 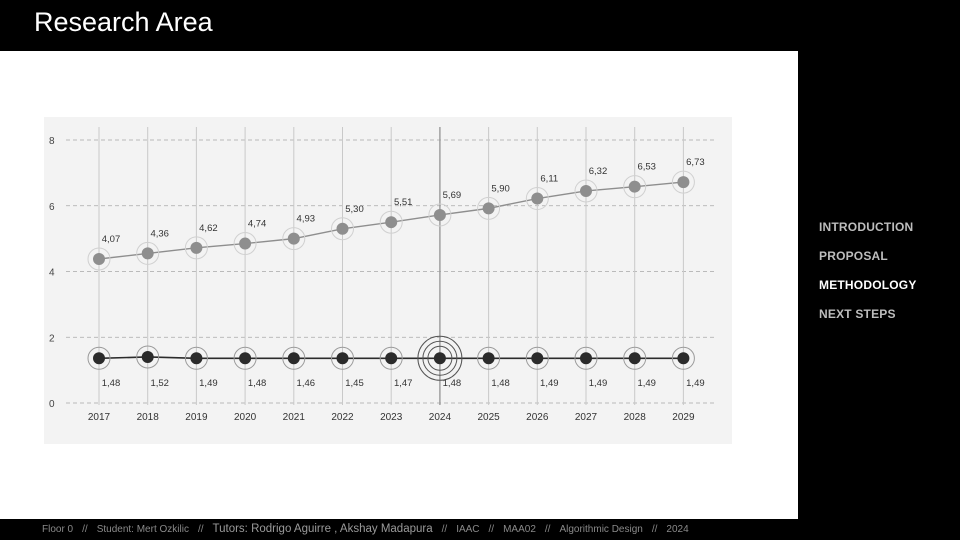 I want to click on y-tick-label: 0, so click(x=52, y=404).